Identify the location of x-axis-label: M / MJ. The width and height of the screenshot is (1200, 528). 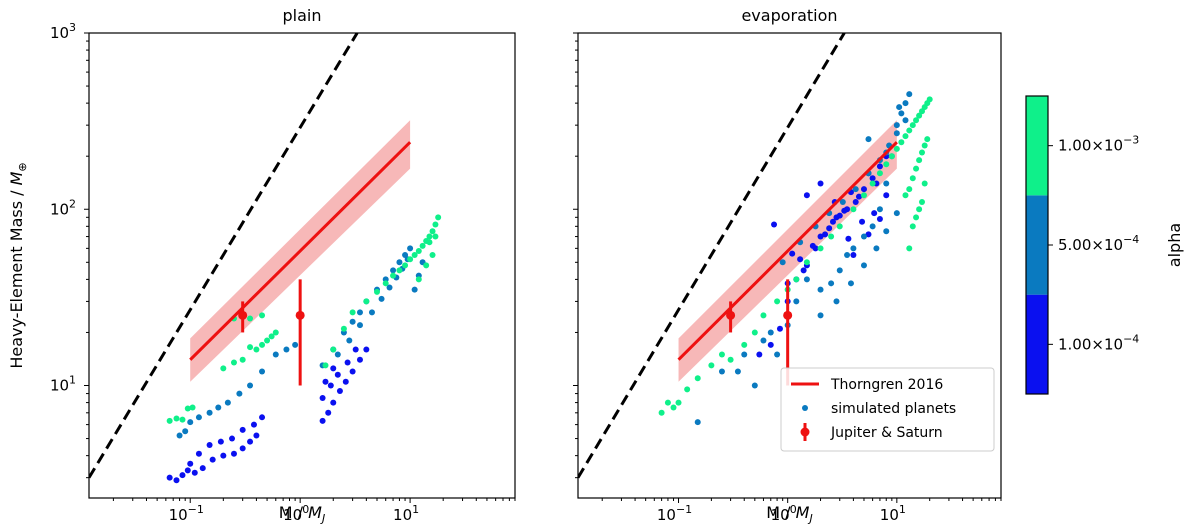
(302, 514).